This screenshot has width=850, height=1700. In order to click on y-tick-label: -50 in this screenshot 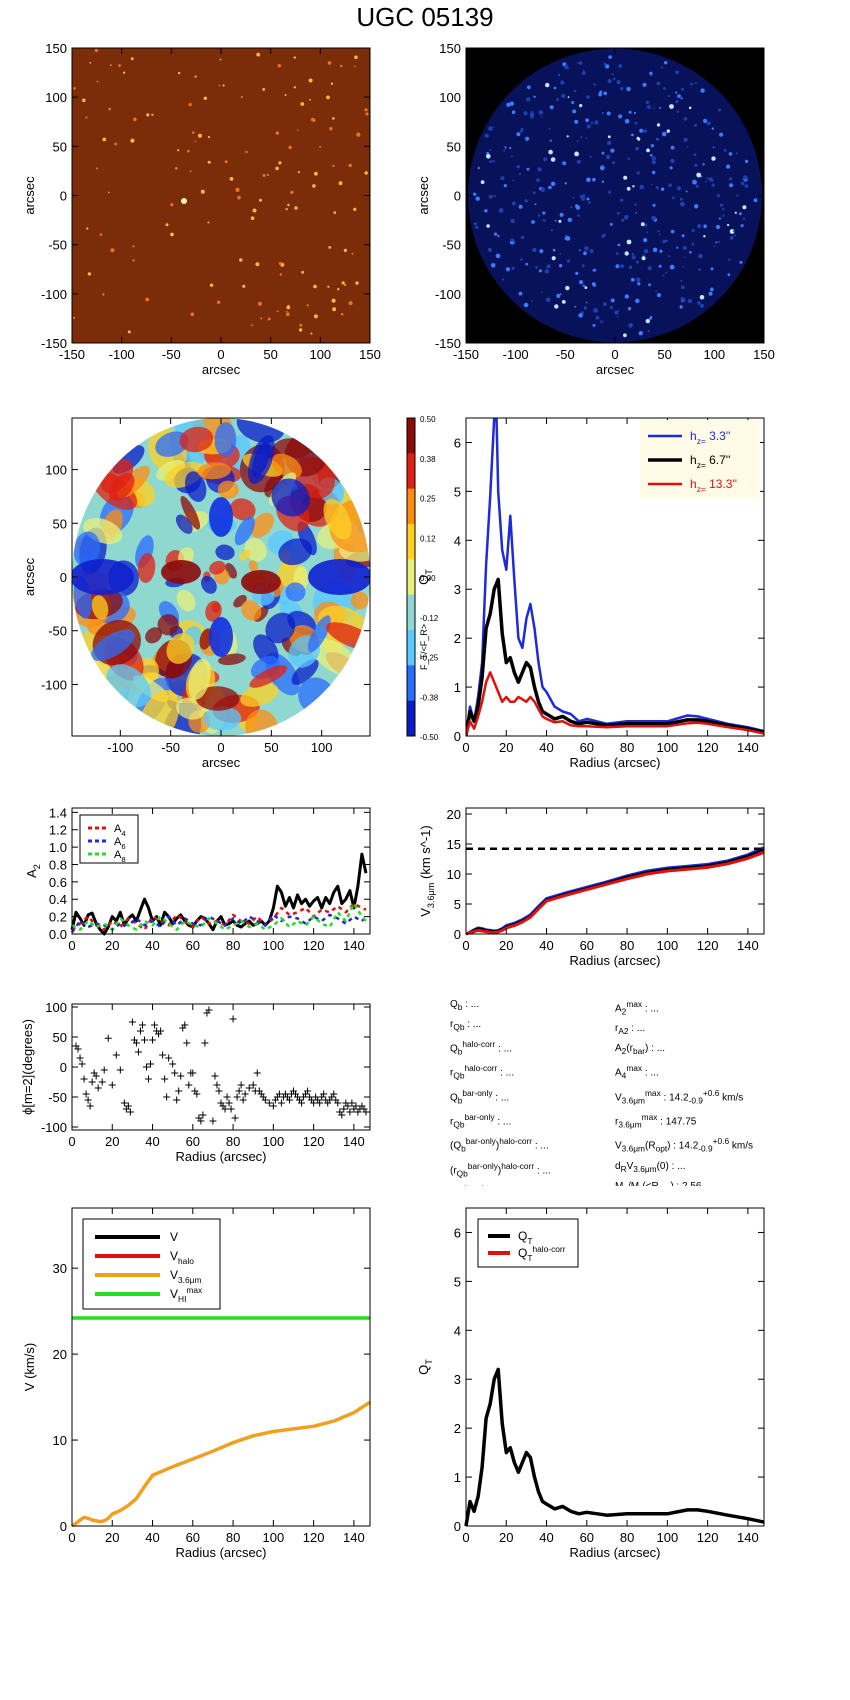, I will do `click(451, 245)`.